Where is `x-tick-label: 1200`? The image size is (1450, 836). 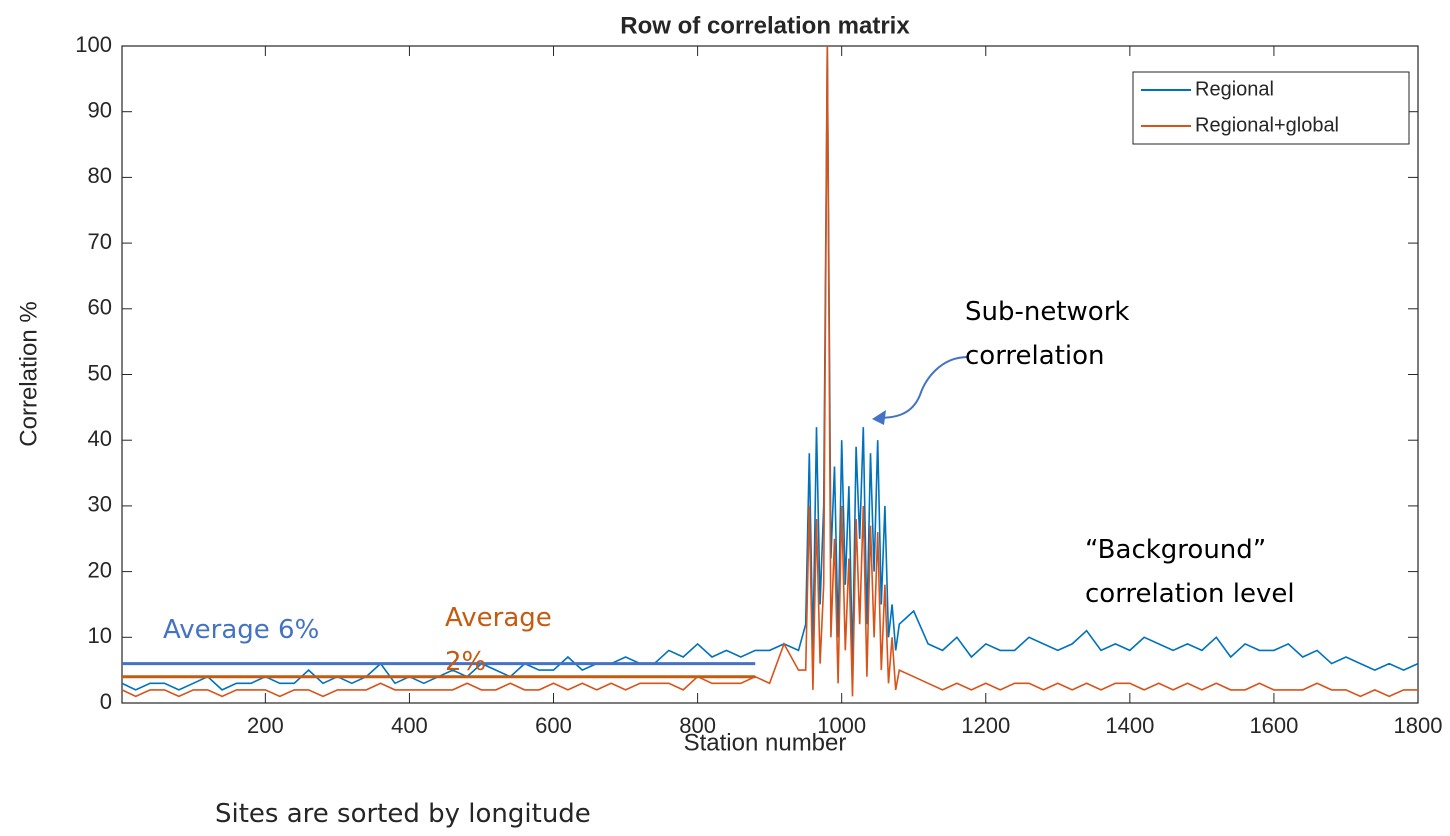 x-tick-label: 1200 is located at coordinates (985, 725).